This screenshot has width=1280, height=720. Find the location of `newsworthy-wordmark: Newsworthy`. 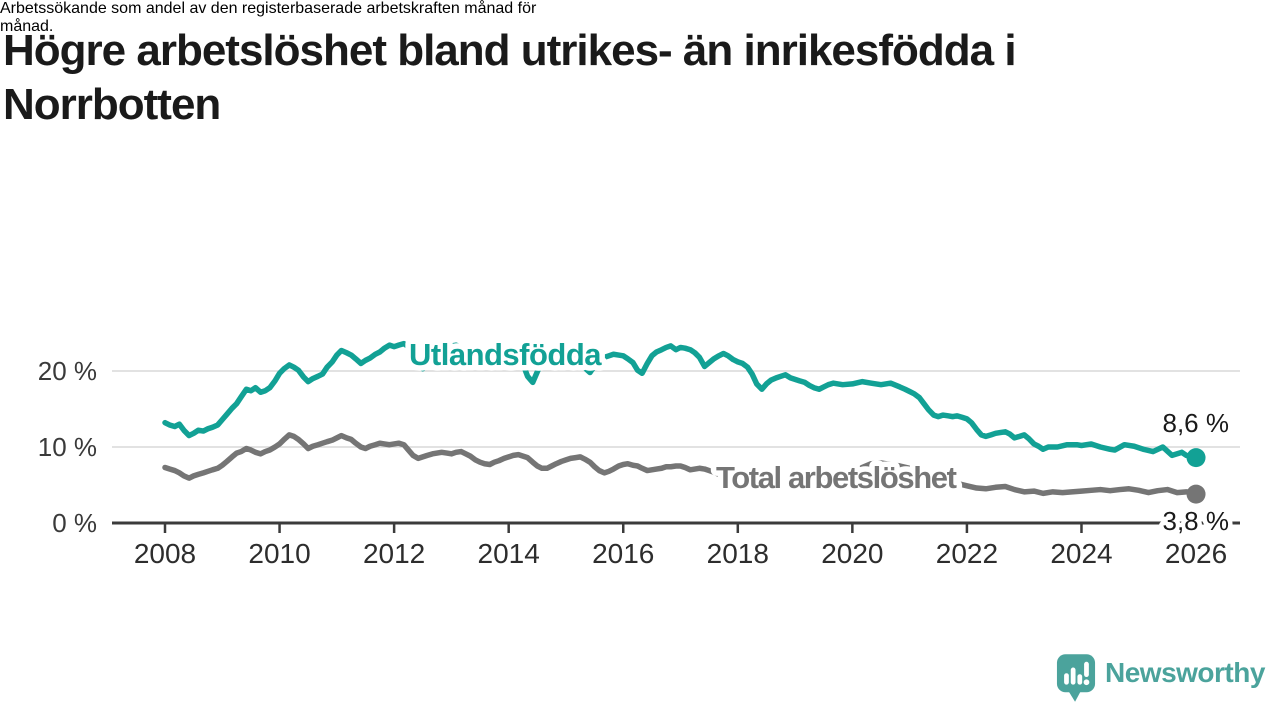

newsworthy-wordmark: Newsworthy is located at coordinates (1185, 672).